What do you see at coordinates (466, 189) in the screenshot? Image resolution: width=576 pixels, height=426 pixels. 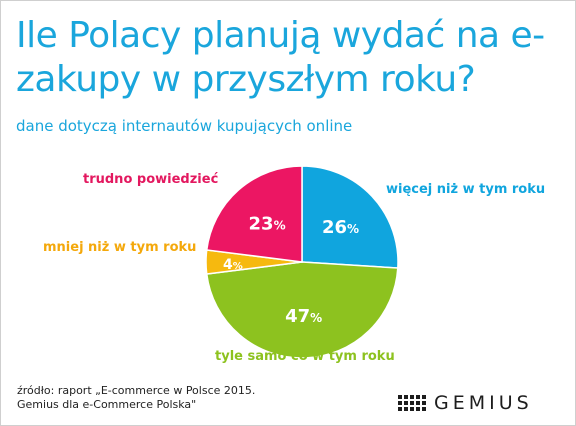 I see `legend-label-more: więcej niż w tym roku` at bounding box center [466, 189].